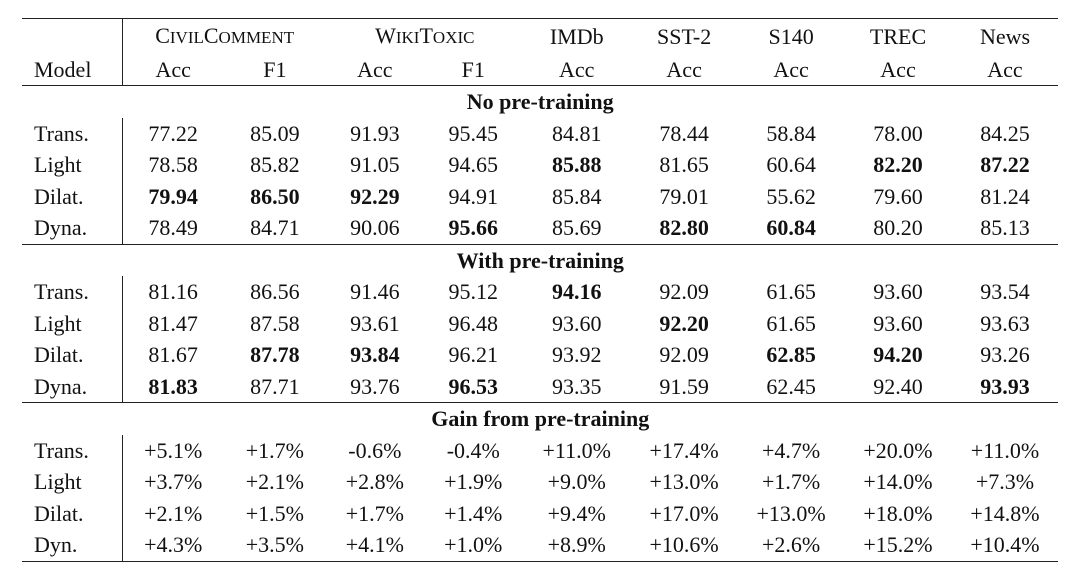 The image size is (1080, 582). Describe the element at coordinates (684, 133) in the screenshot. I see `table-cell: 78.44` at that location.